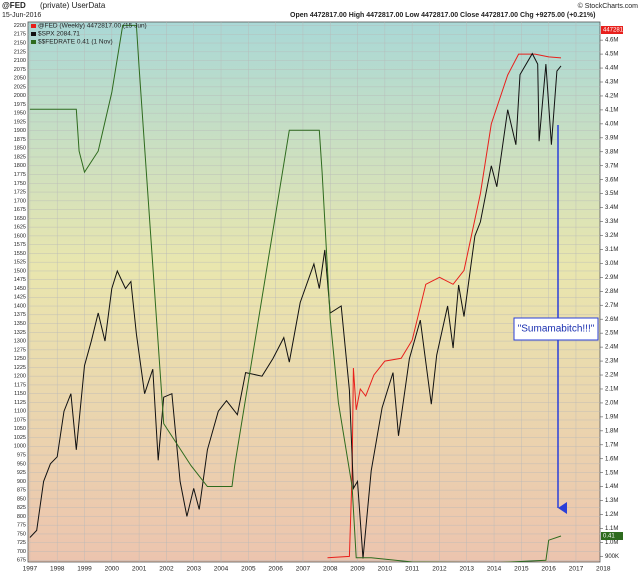 This screenshot has width=640, height=576. I want to click on y-tick-label: 2100, so click(20, 61).